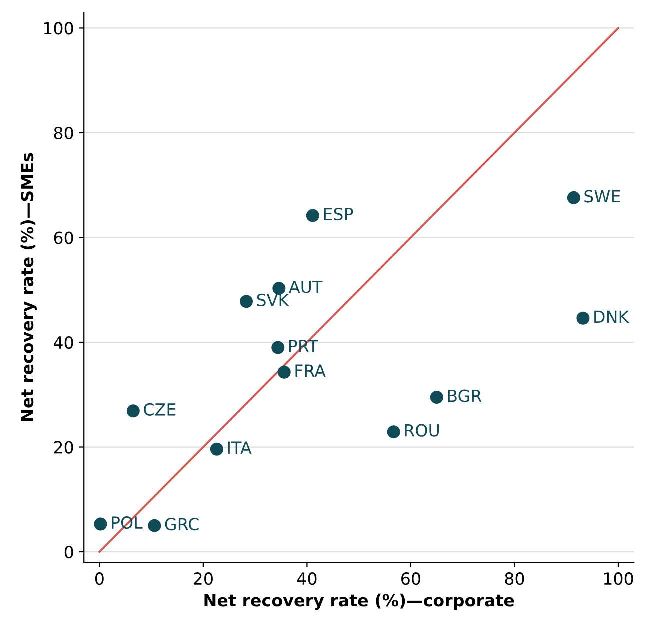 Image resolution: width=647 pixels, height=625 pixels. What do you see at coordinates (339, 214) in the screenshot?
I see `annotation: ESP` at bounding box center [339, 214].